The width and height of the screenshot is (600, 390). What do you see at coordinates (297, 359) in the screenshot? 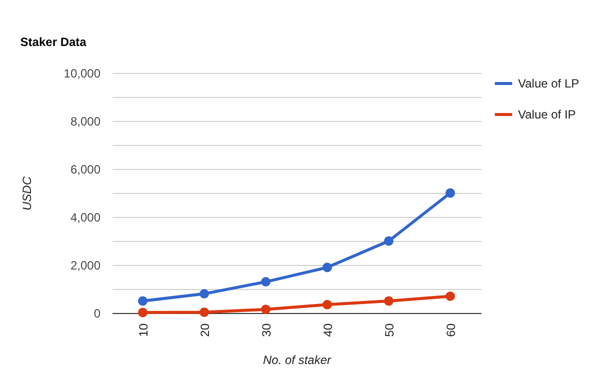
I see `x-axis-title: No. of staker` at bounding box center [297, 359].